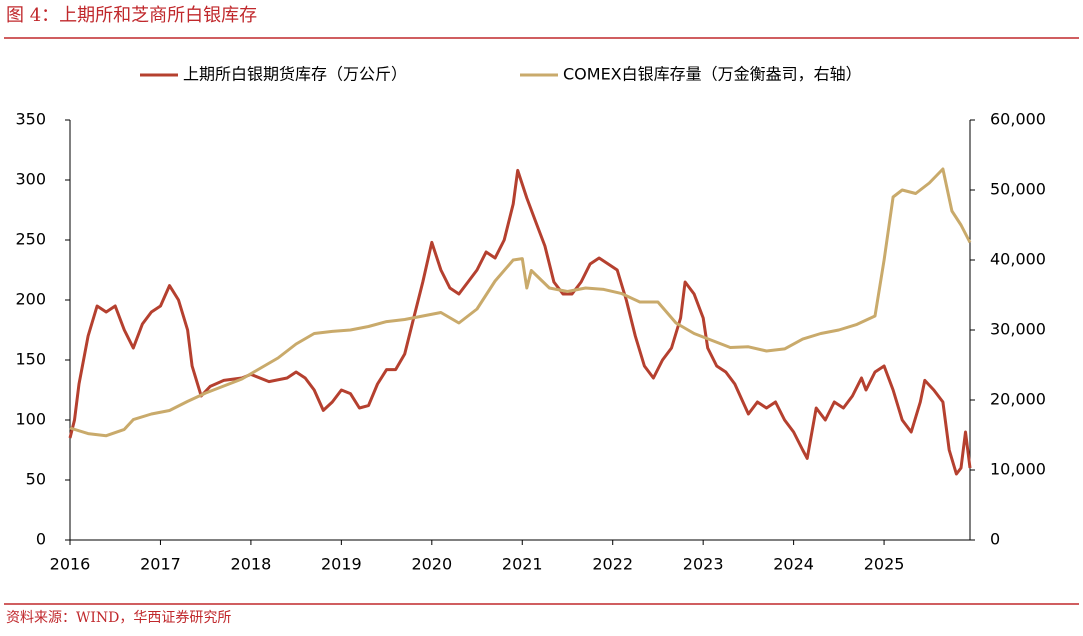 Image resolution: width=1083 pixels, height=636 pixels. Describe the element at coordinates (30, 299) in the screenshot. I see `y-tick-label: 200` at that location.